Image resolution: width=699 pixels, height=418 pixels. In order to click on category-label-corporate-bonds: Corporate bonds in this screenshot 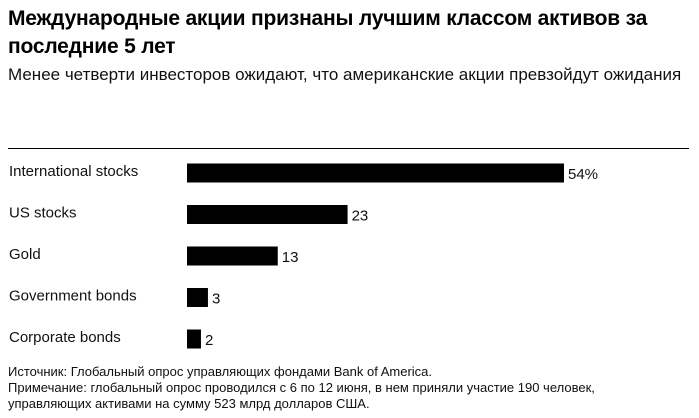, I will do `click(65, 337)`.